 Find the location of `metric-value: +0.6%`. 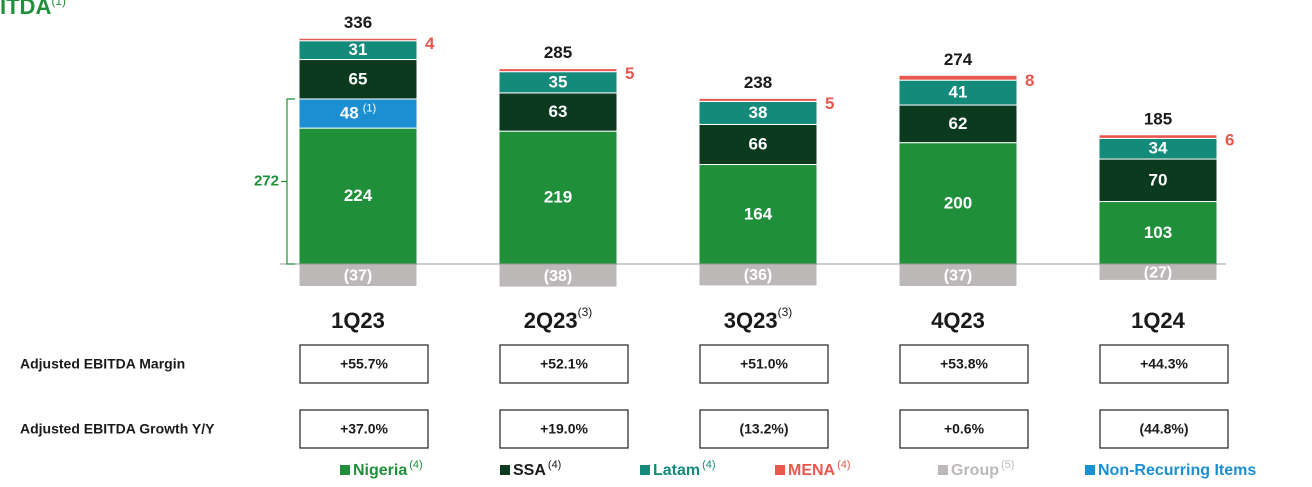

metric-value: +0.6% is located at coordinates (964, 429).